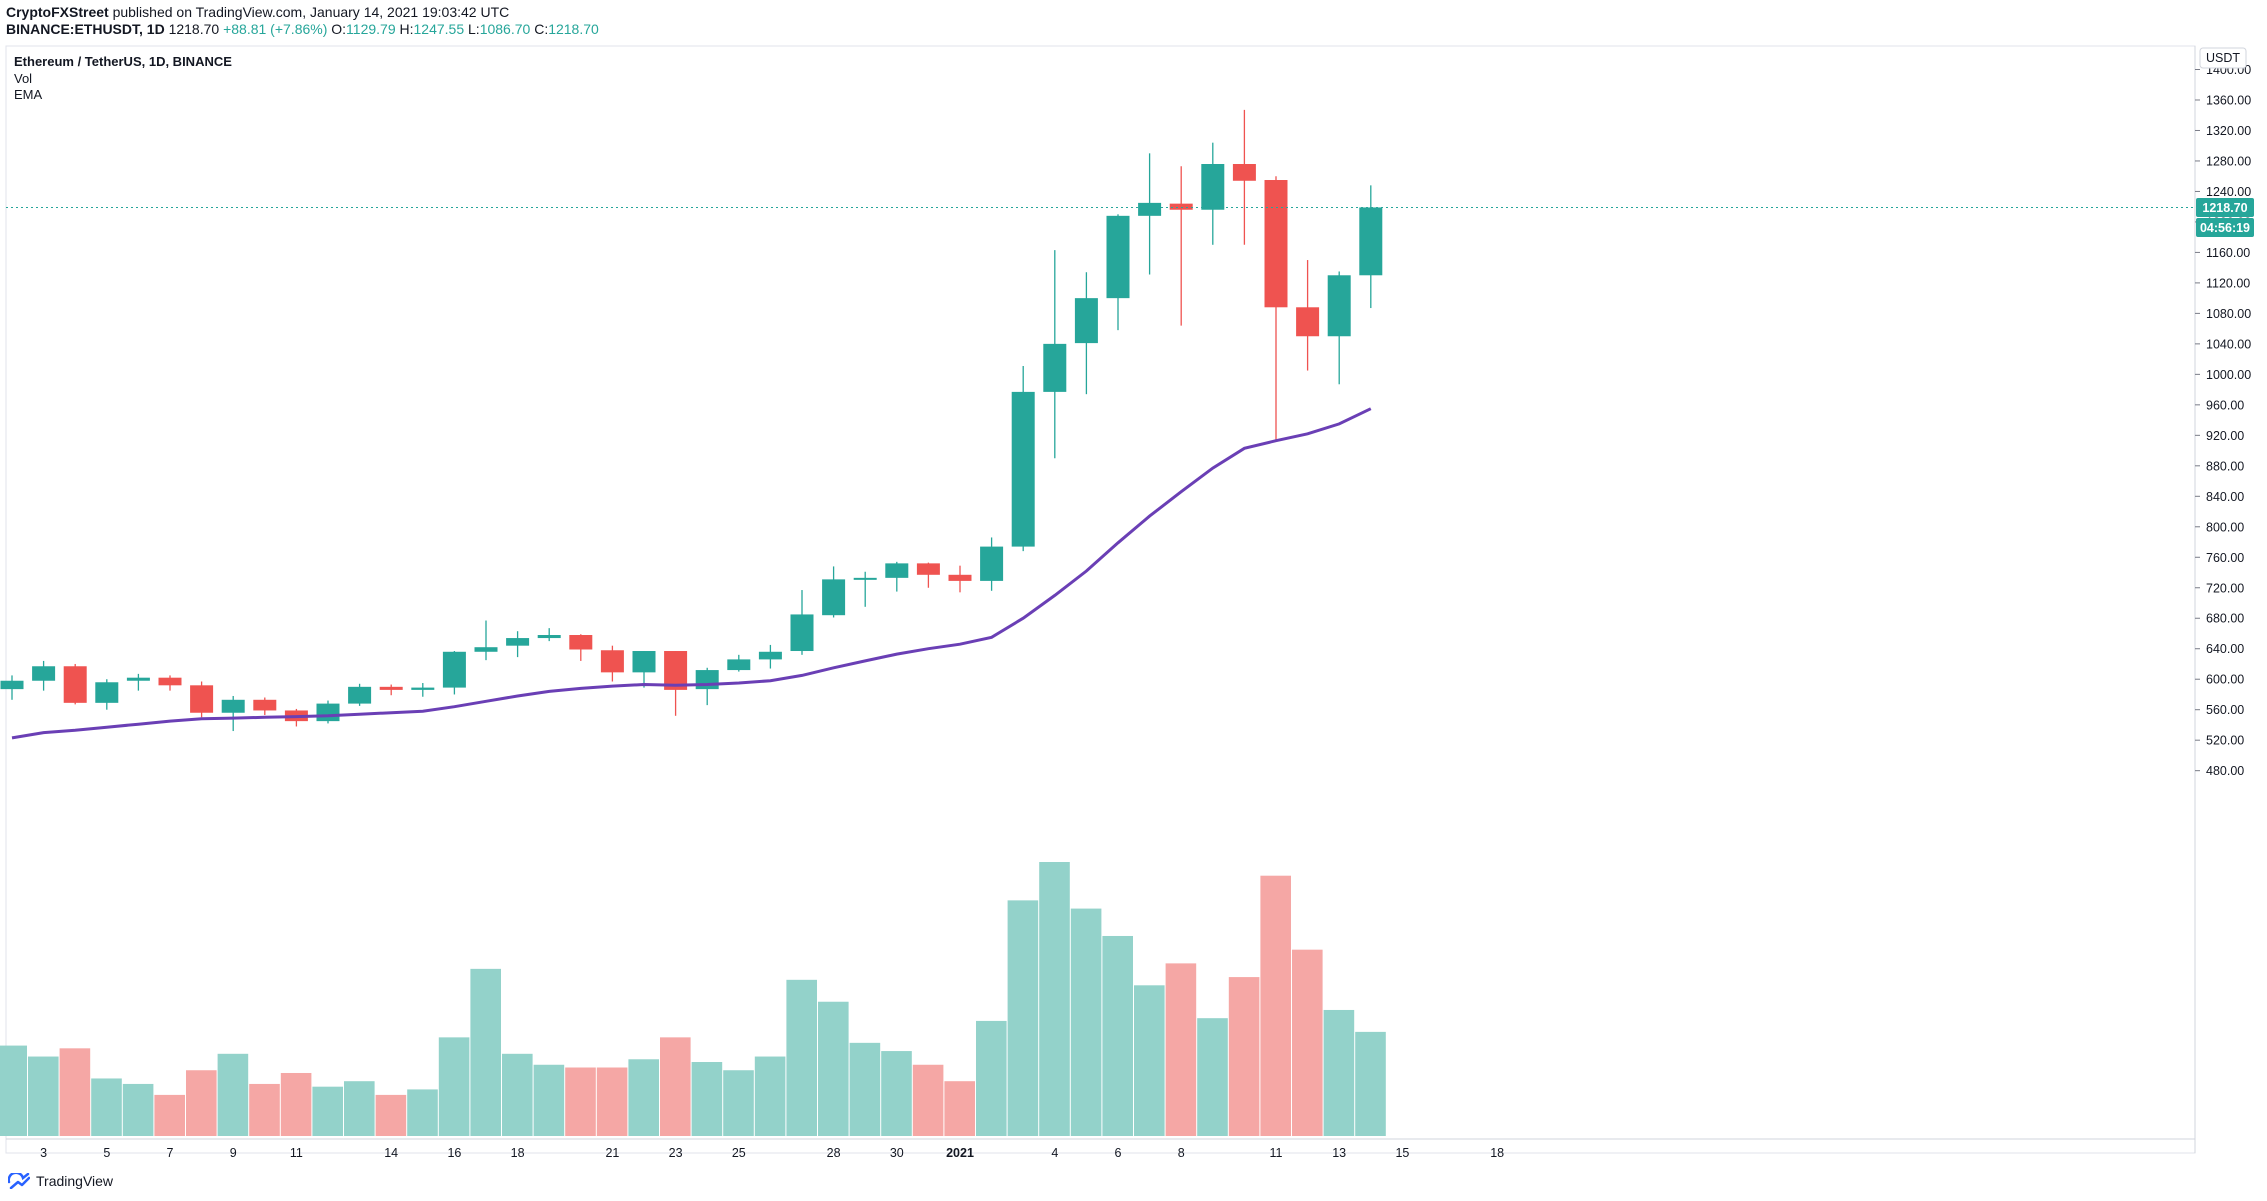 This screenshot has height=1201, width=2267. I want to click on tradingview-icon, so click(19, 1181).